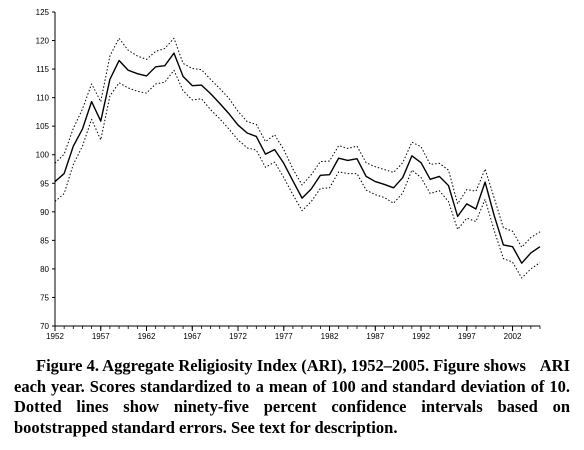  Describe the element at coordinates (44, 212) in the screenshot. I see `y-tick-label: 90` at that location.